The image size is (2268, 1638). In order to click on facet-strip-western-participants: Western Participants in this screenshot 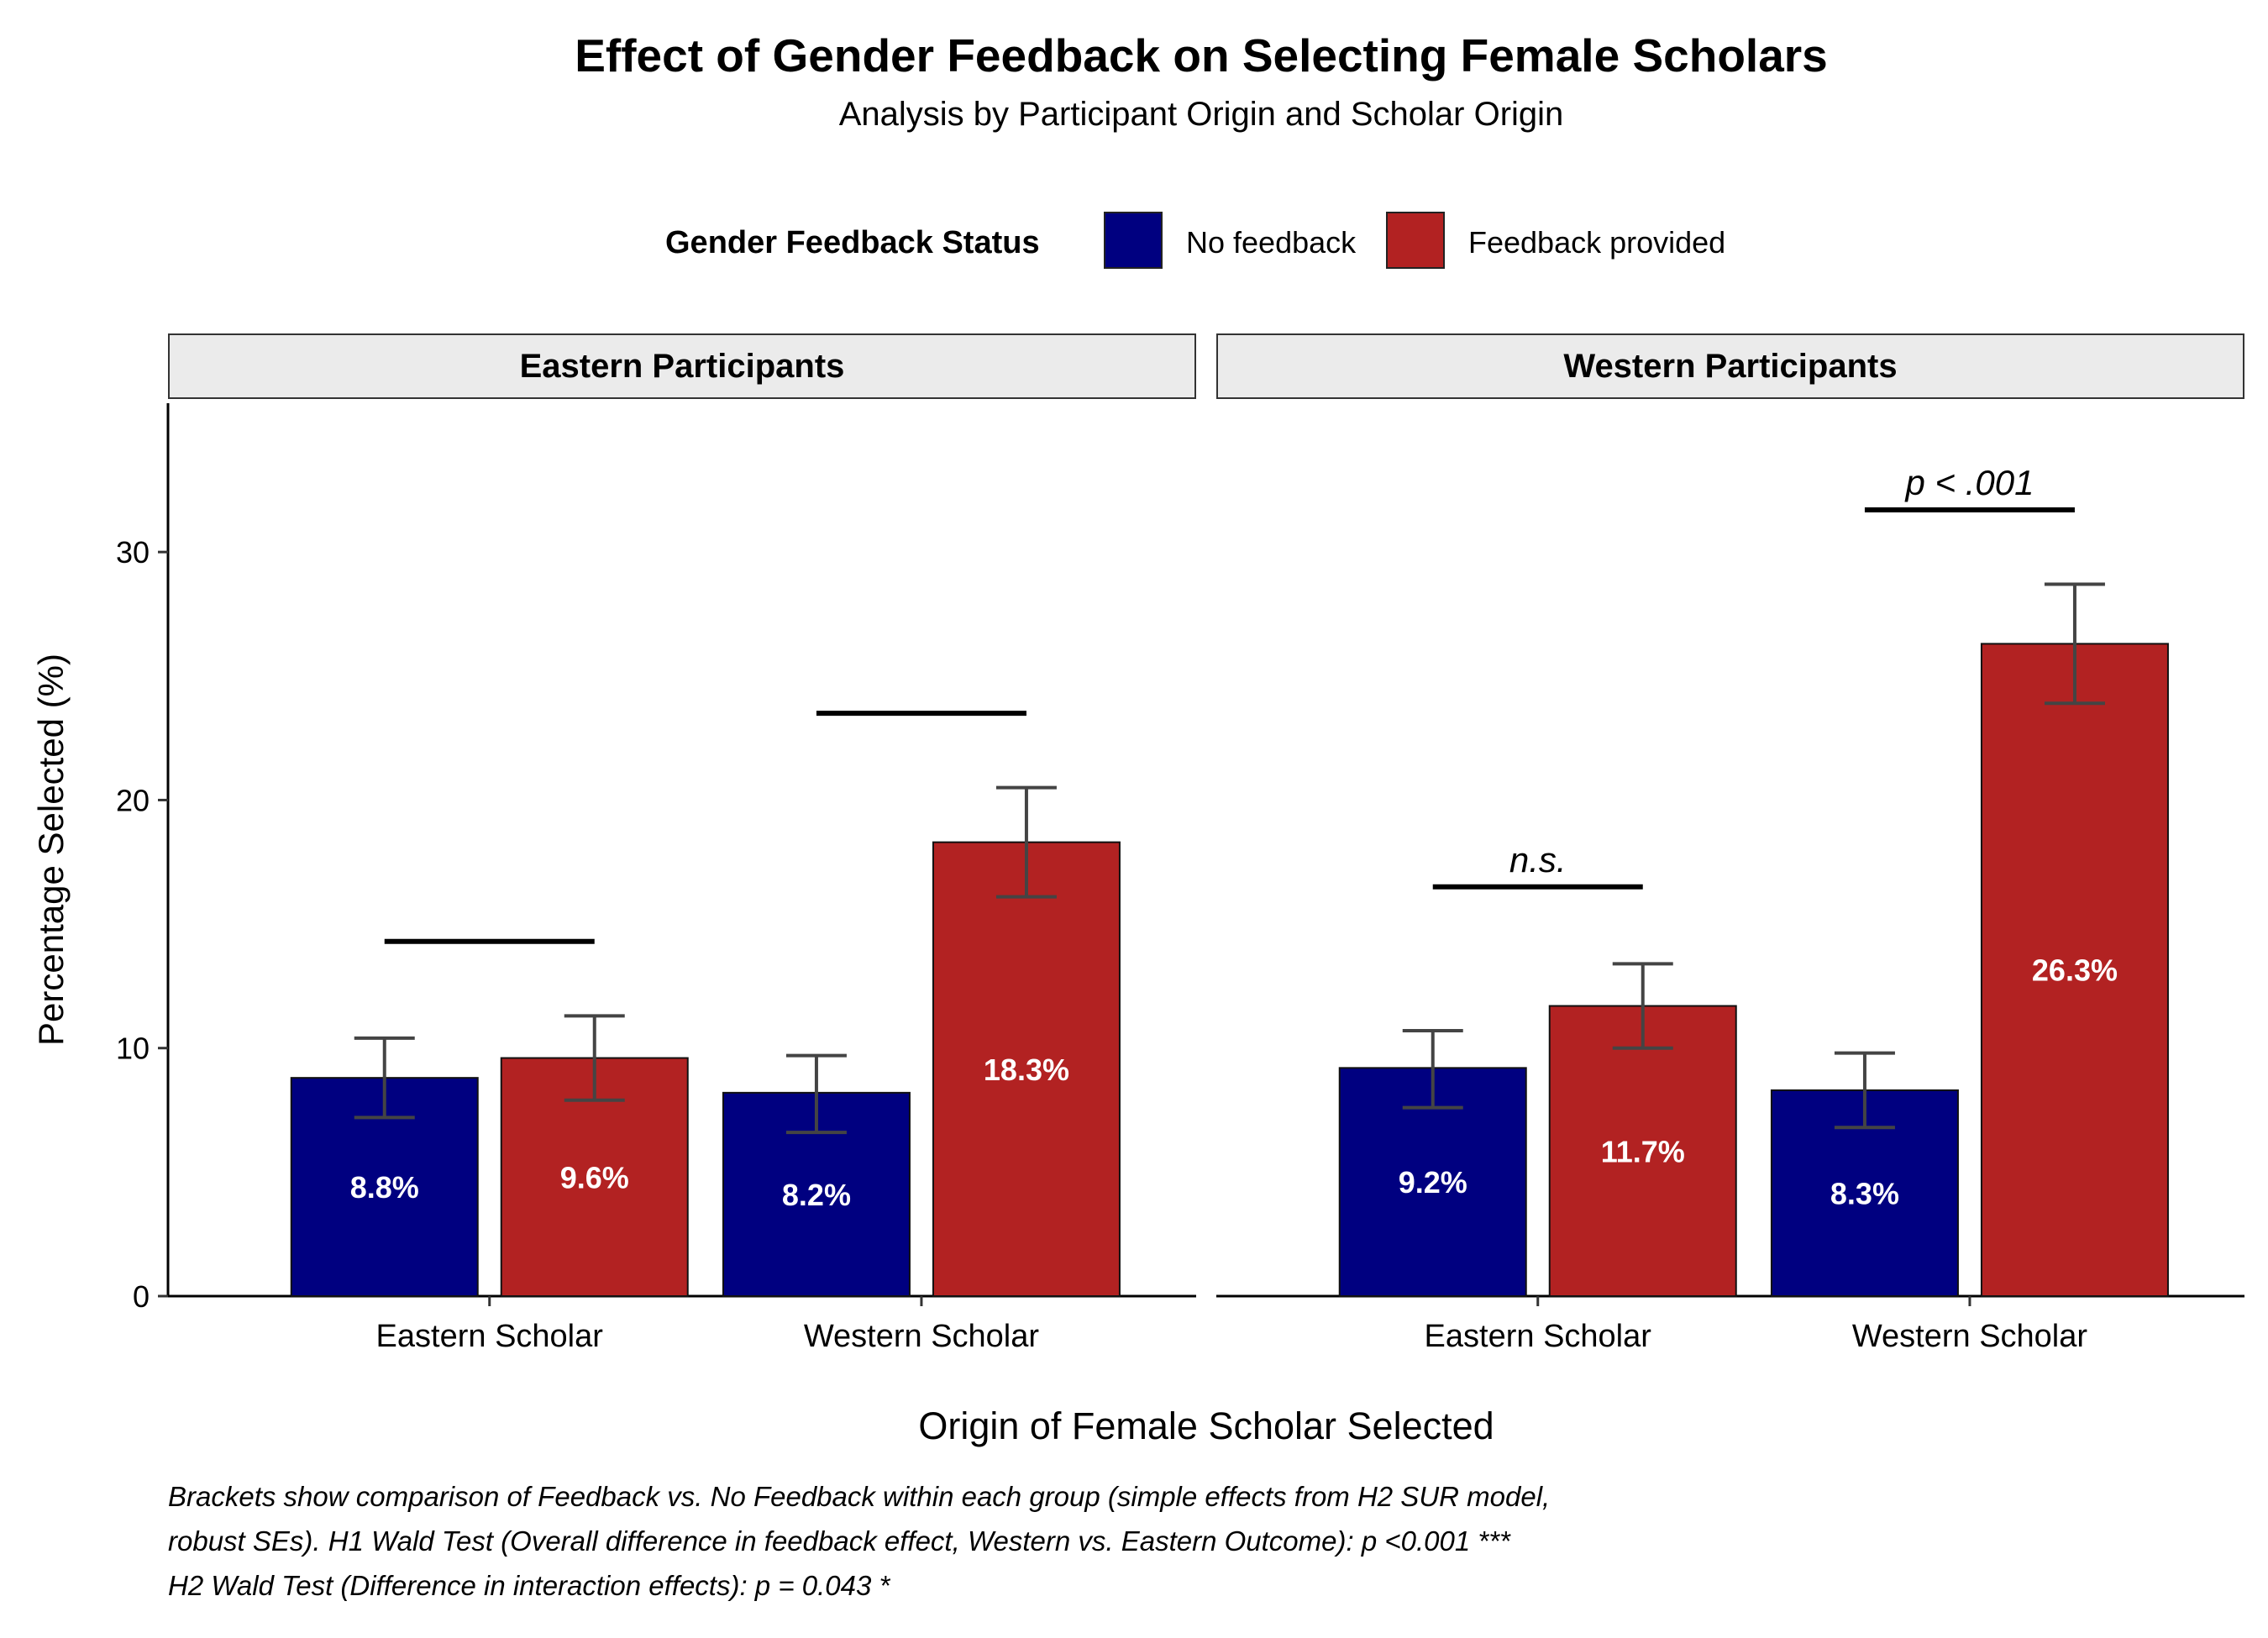, I will do `click(1730, 366)`.